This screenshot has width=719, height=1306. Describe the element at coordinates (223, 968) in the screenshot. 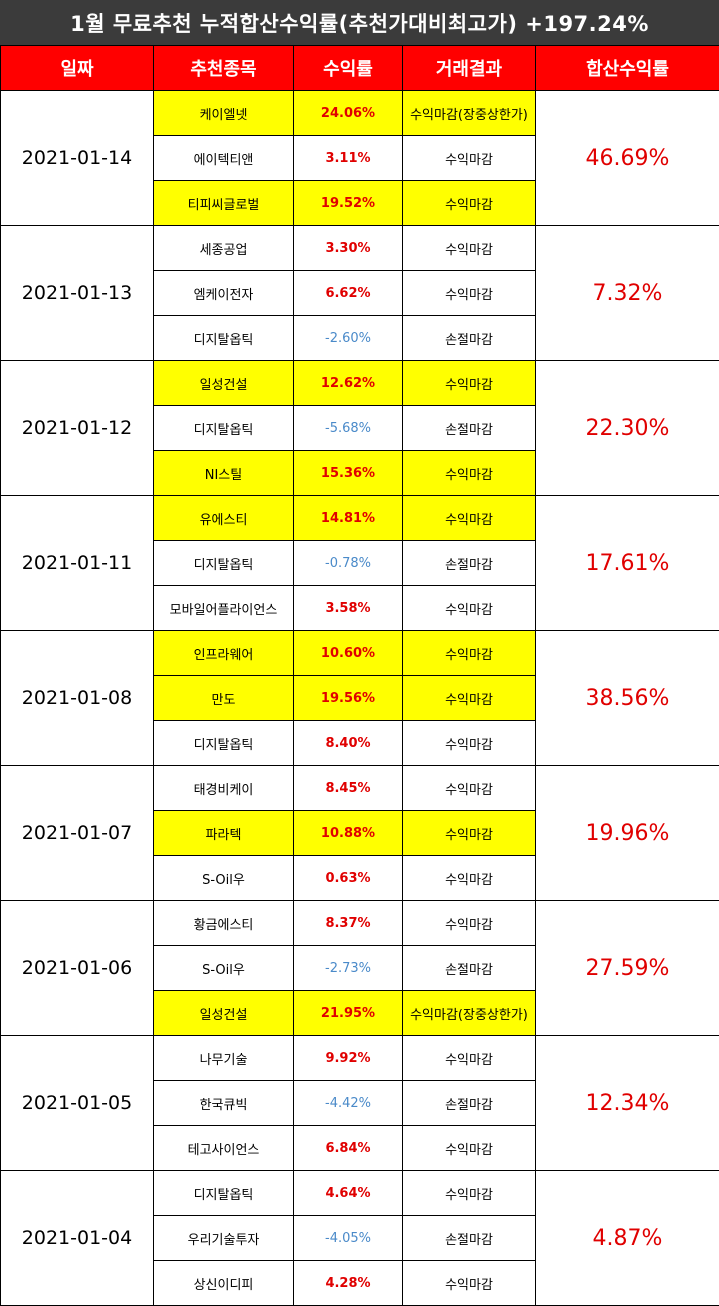

I see `stock-name-cell: S-Oil우` at that location.